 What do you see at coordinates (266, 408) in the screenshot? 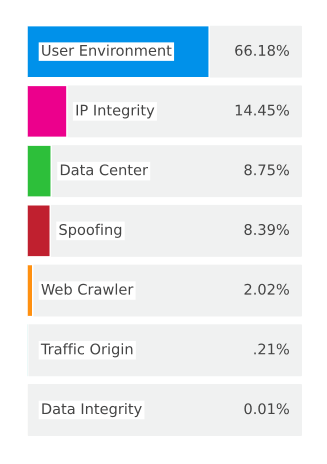
I see `data-label: 0.01%` at bounding box center [266, 408].